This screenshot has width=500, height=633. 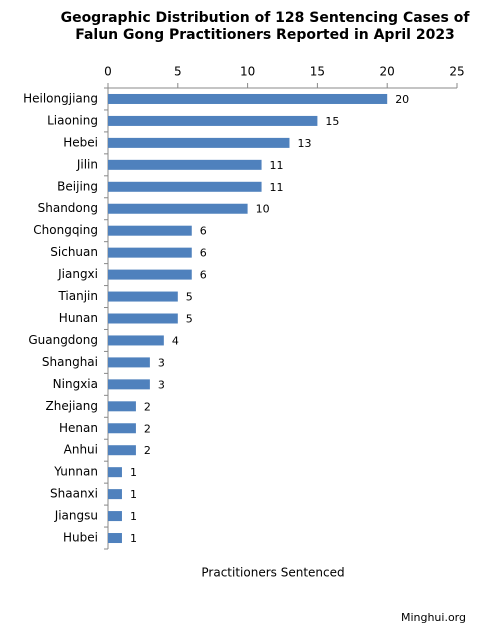 I want to click on y-tick-label: Jiangxi, so click(x=77, y=274).